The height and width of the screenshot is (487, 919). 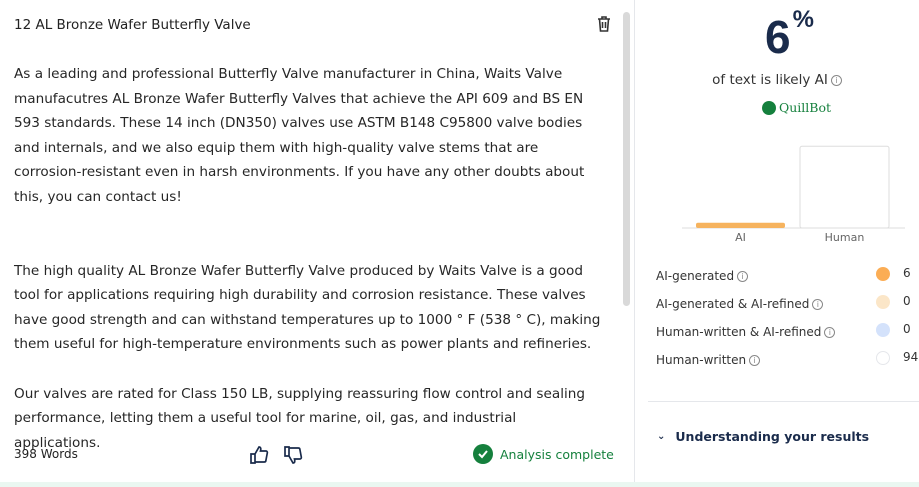 I want to click on bar-ai, so click(x=740, y=225).